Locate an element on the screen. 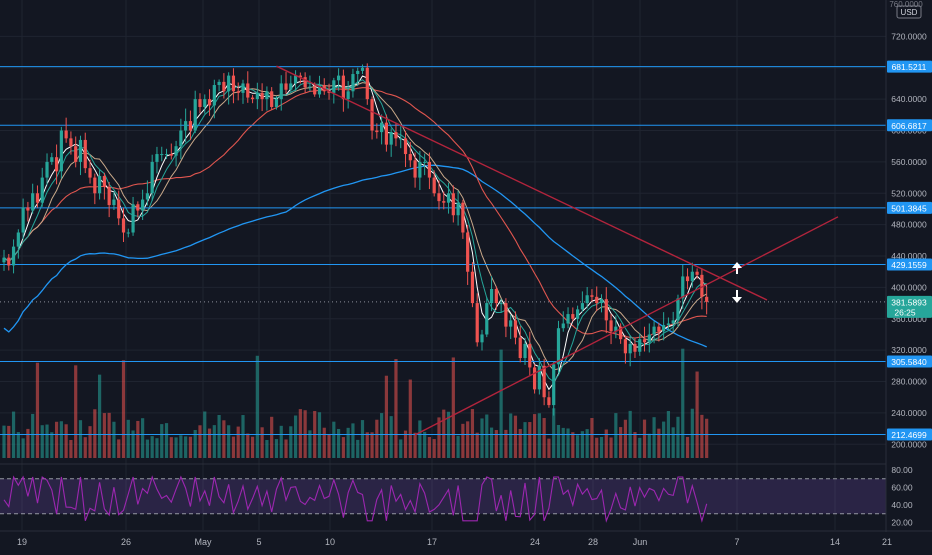 The height and width of the screenshot is (555, 932). time-tick-label: 17 is located at coordinates (432, 542).